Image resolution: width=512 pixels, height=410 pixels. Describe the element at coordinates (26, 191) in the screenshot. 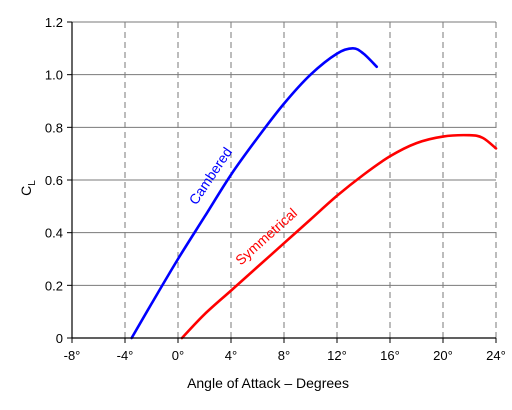

I see `y-axis-title-main: C` at that location.